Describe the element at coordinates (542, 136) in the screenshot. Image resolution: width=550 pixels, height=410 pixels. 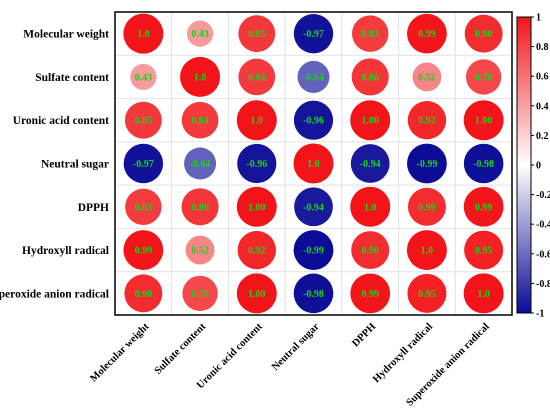
I see `colorbar-tick-label: 0.2` at that location.